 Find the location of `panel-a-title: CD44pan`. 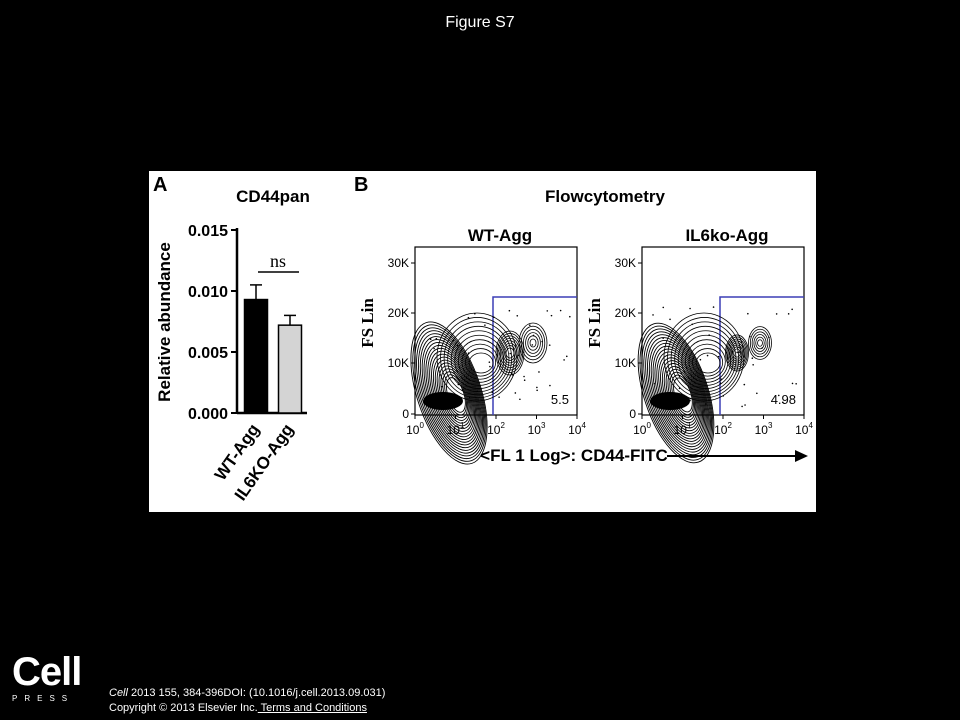

panel-a-title: CD44pan is located at coordinates (273, 196).